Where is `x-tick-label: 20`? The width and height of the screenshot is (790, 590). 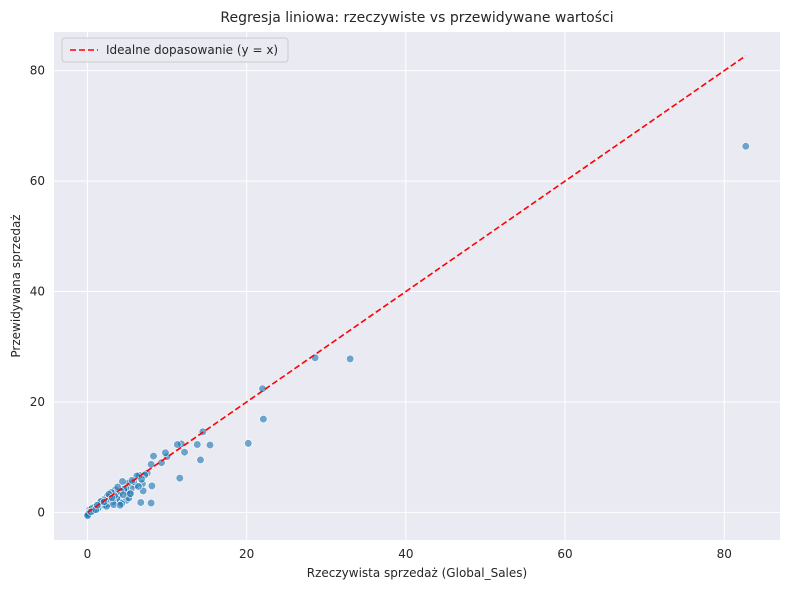 x-tick-label: 20 is located at coordinates (246, 554).